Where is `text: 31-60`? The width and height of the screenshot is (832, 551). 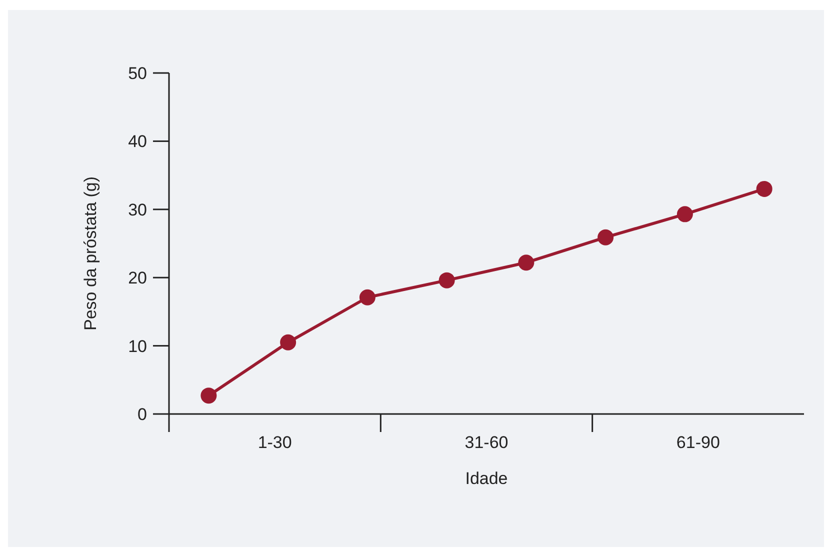 text: 31-60 is located at coordinates (486, 442).